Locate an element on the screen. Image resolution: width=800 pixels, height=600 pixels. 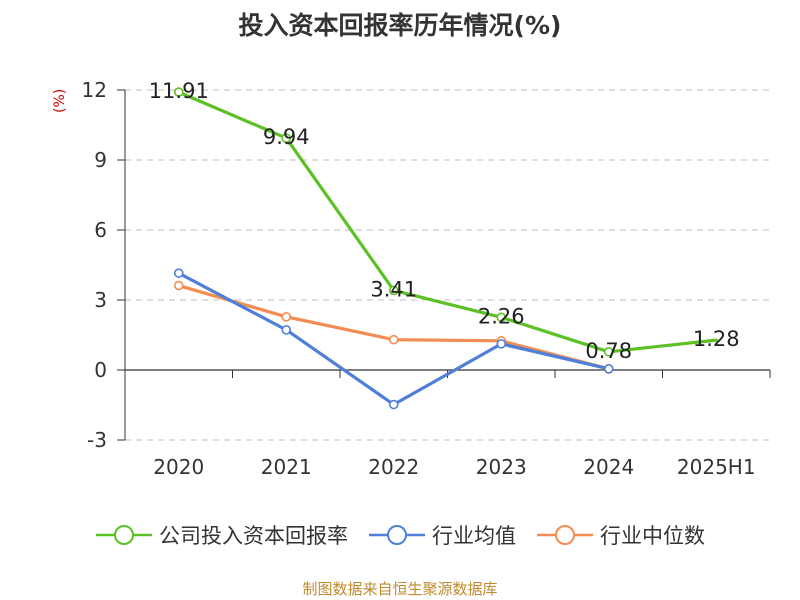
legend: 公司投入资本回报率 行业均值 行业中位数 is located at coordinates (400, 535).